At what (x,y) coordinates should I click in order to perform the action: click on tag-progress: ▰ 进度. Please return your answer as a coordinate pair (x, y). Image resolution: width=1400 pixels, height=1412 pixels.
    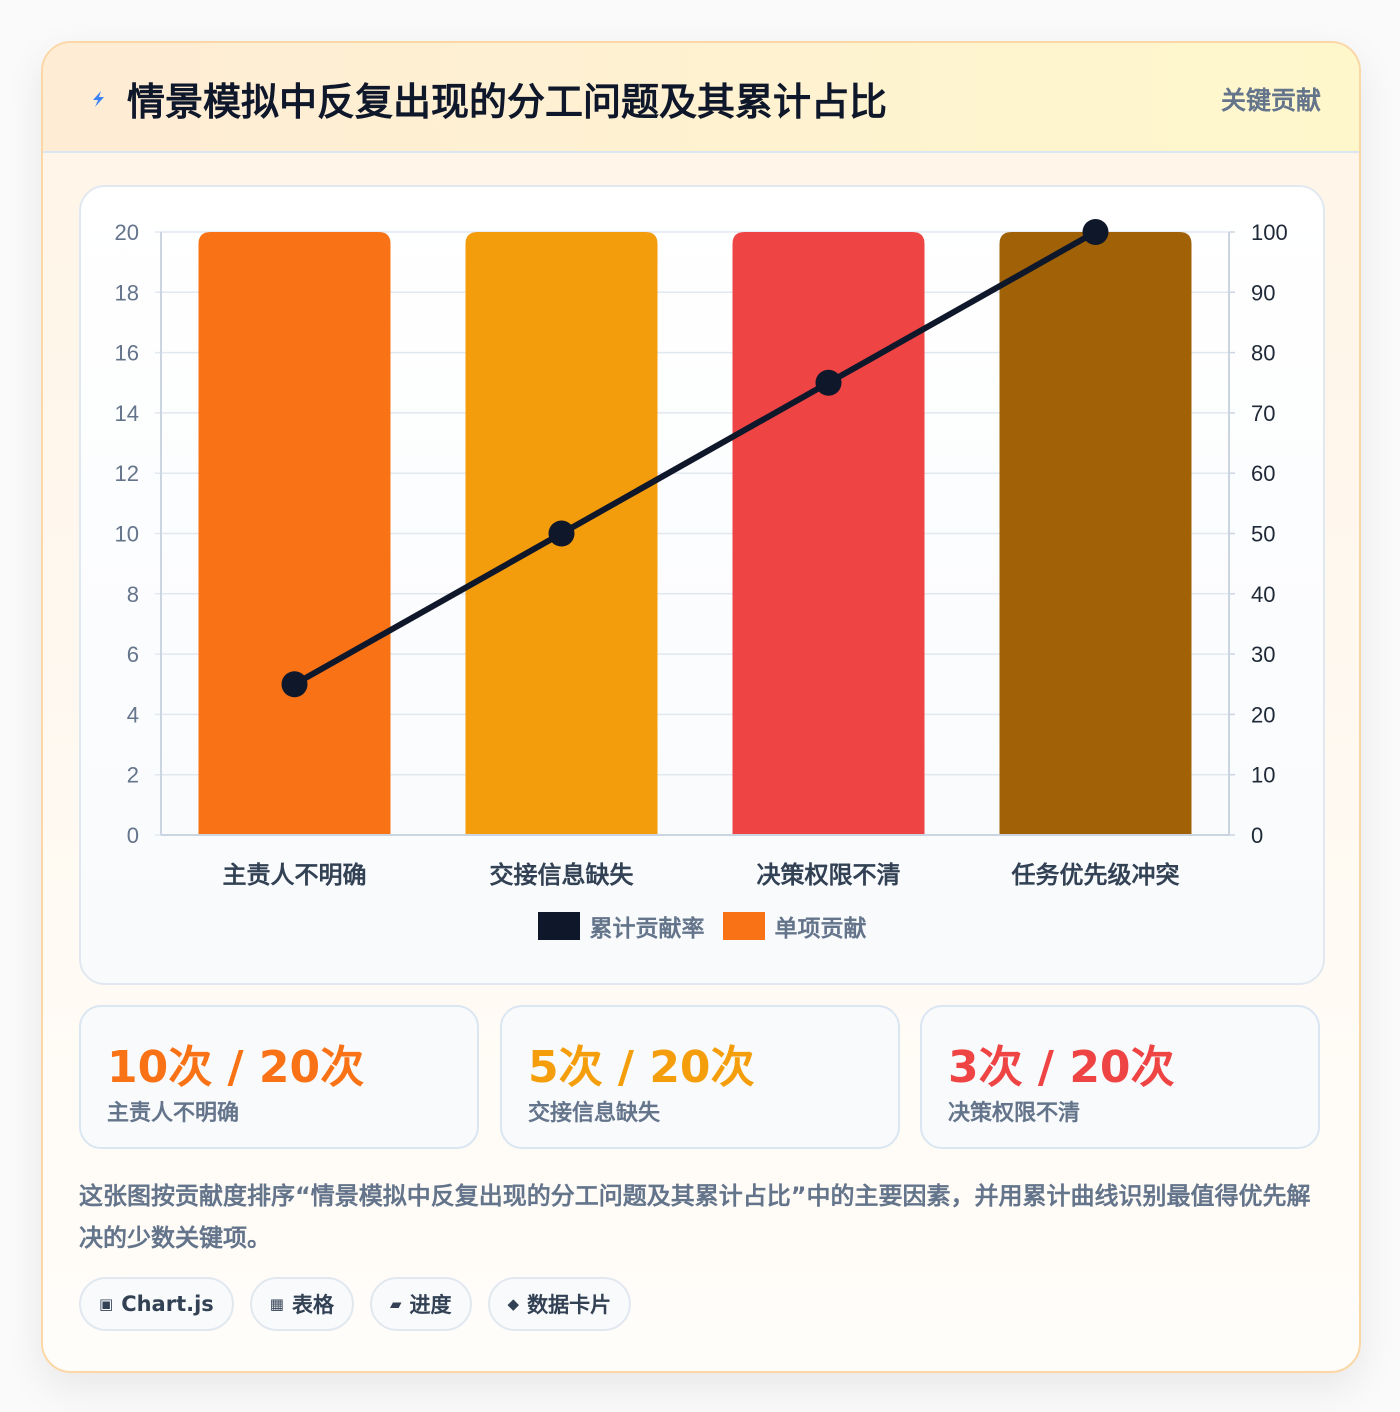
    Looking at the image, I should click on (420, 1304).